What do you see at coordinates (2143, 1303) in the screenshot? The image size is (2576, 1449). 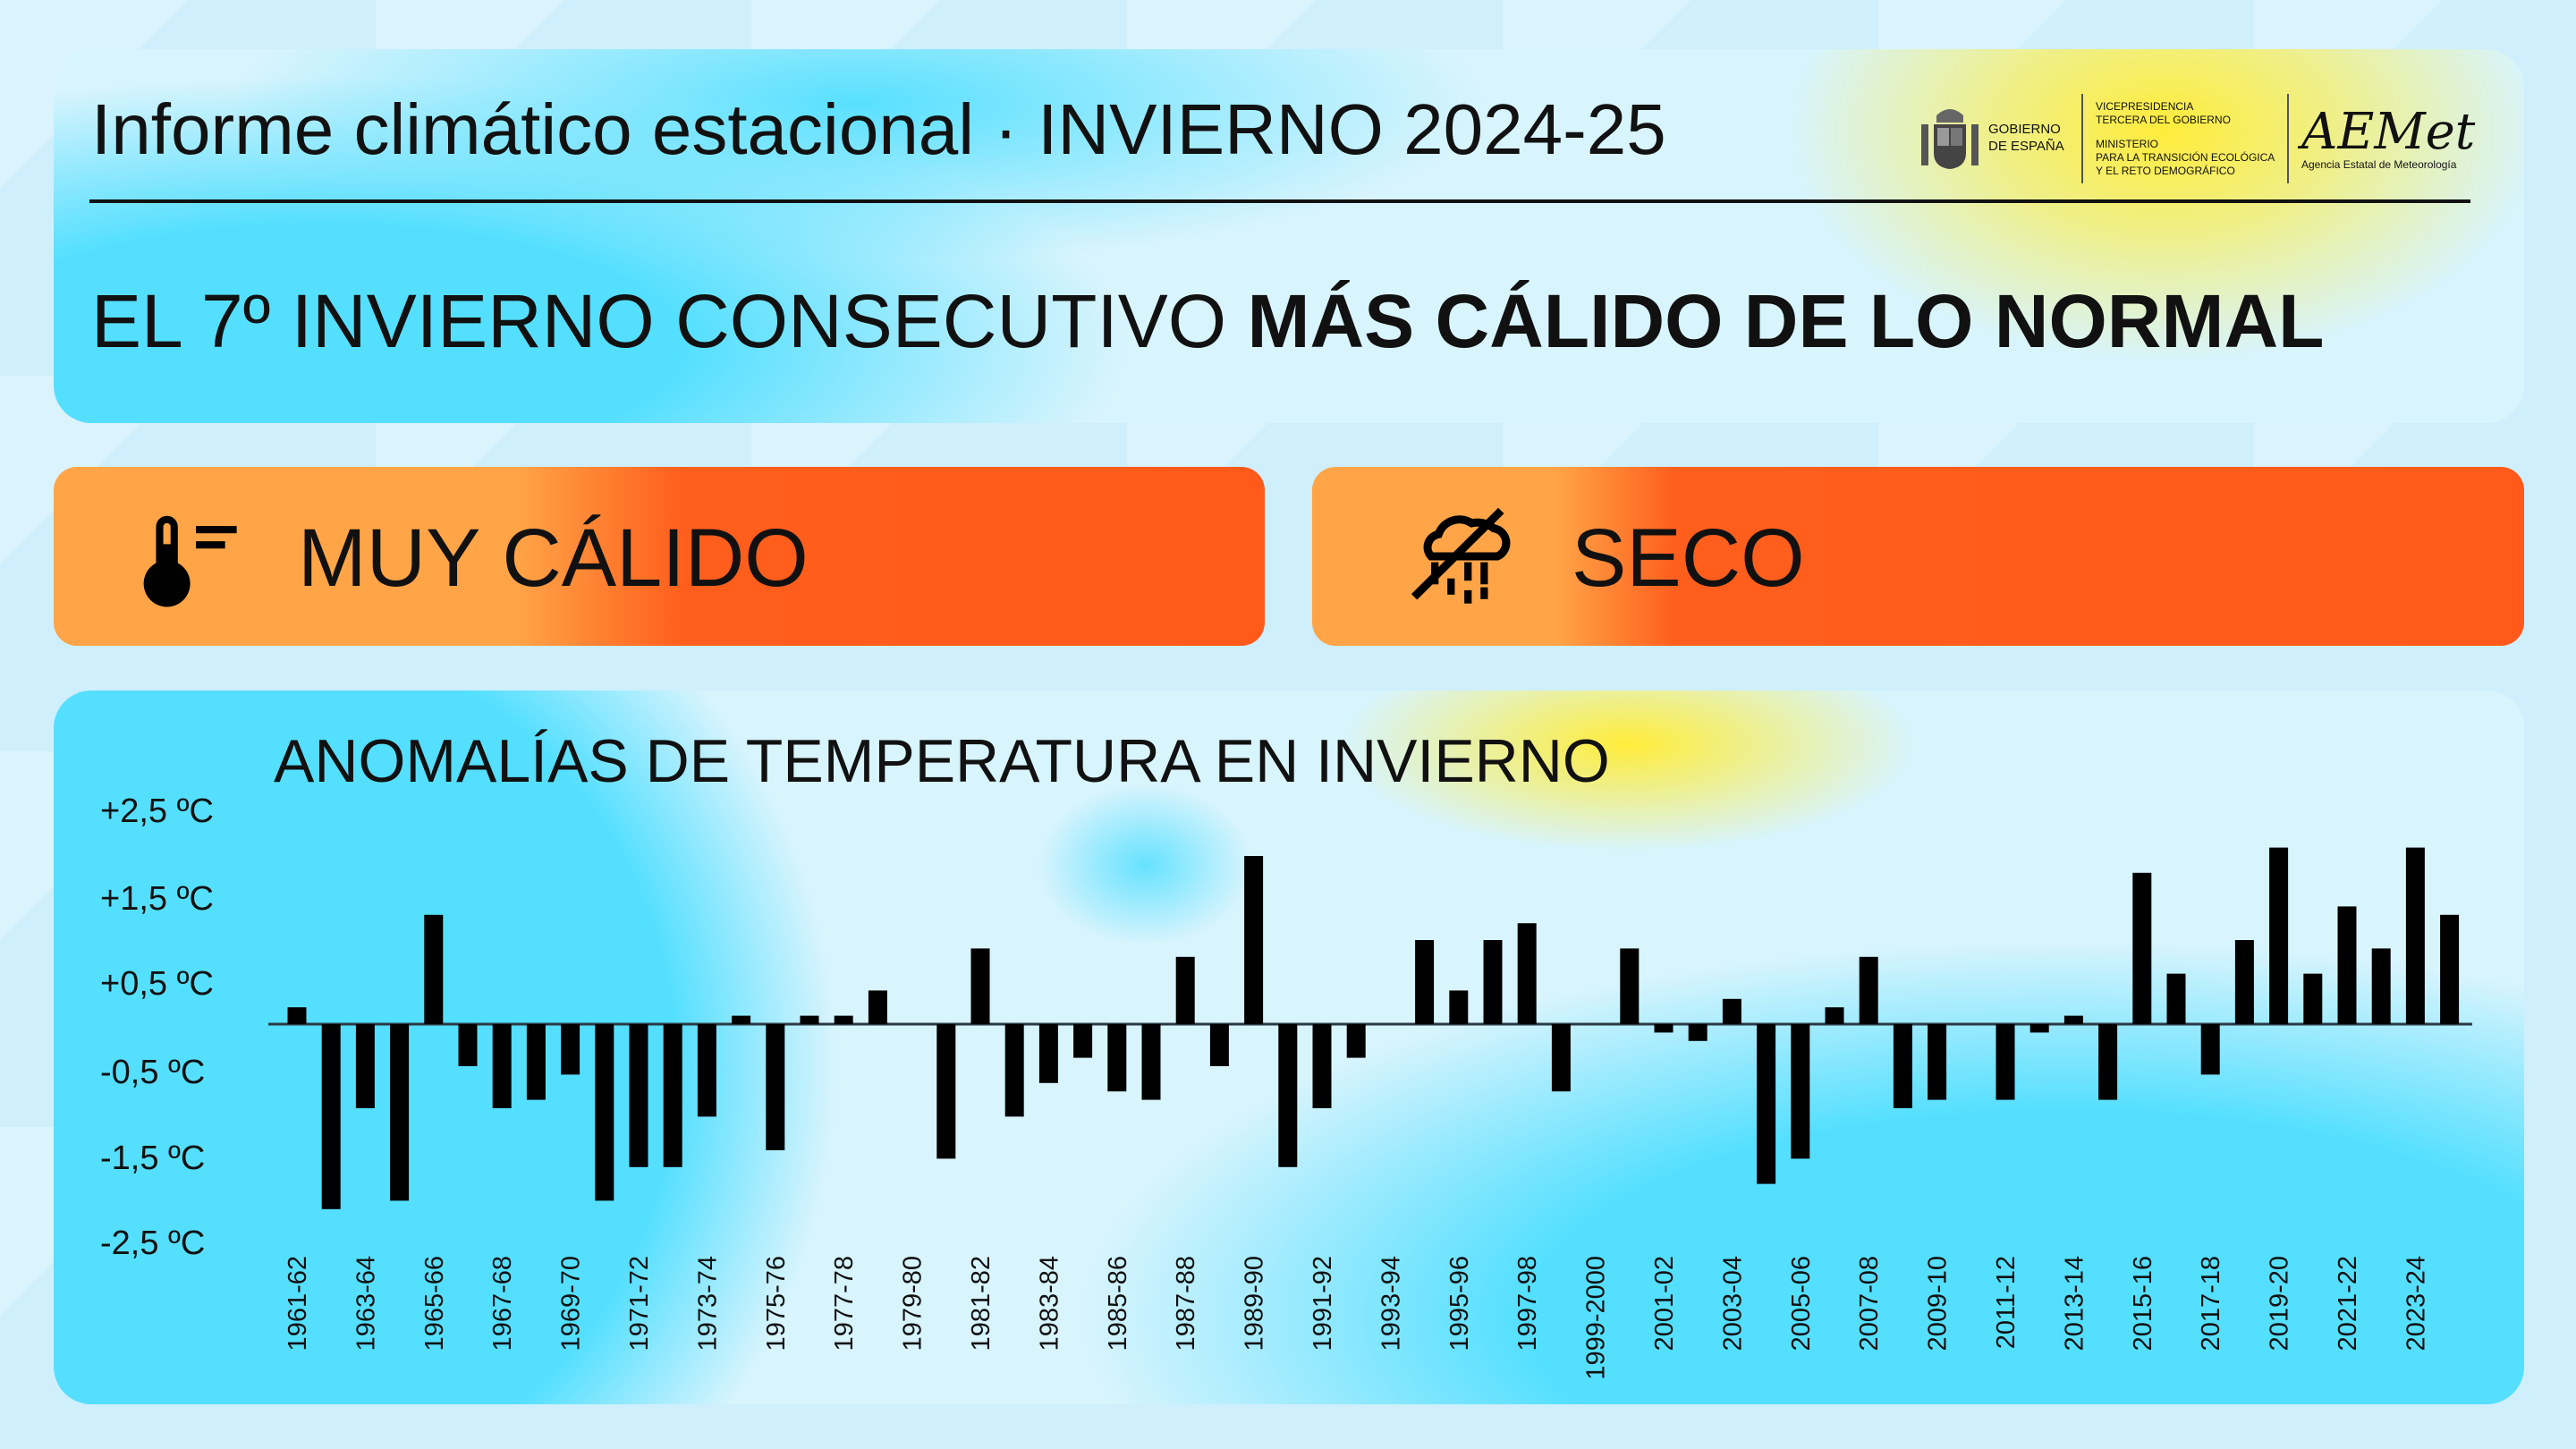 I see `x-tick-label: 2015-16` at bounding box center [2143, 1303].